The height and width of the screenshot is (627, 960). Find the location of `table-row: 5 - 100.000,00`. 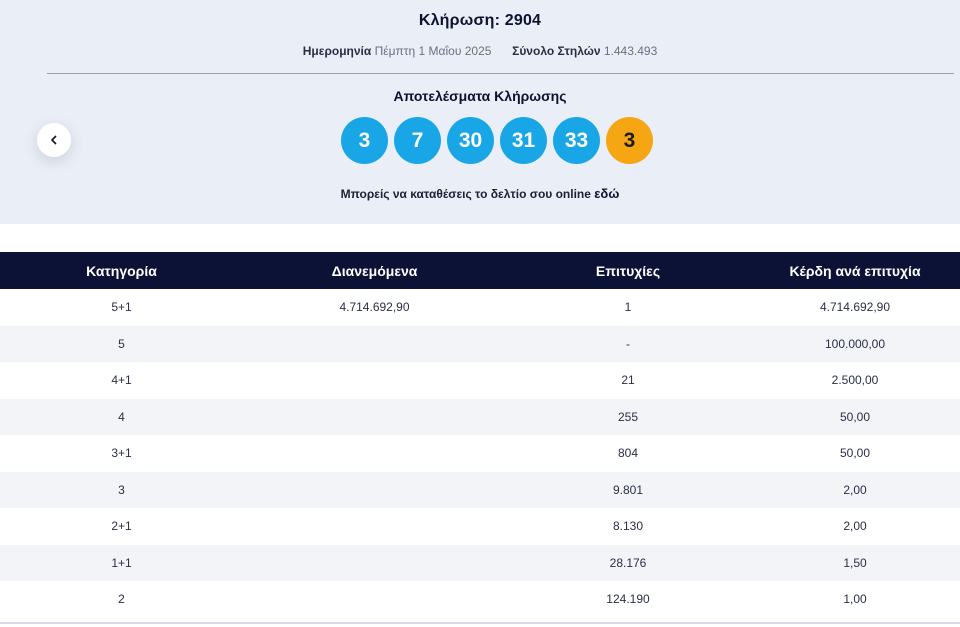

table-row: 5 - 100.000,00 is located at coordinates (480, 344).